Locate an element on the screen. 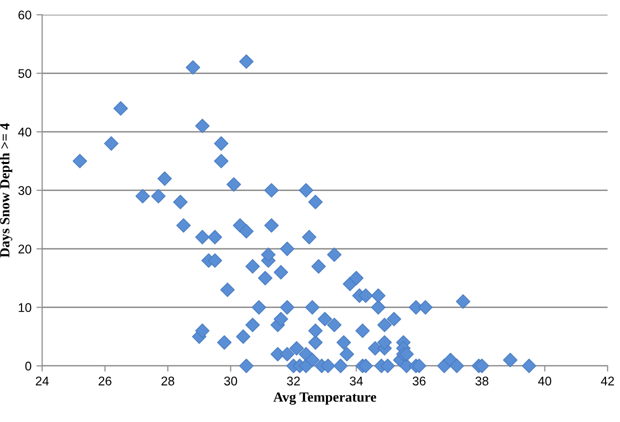 This screenshot has width=620, height=422. y-tick-label: 10 is located at coordinates (25, 307).